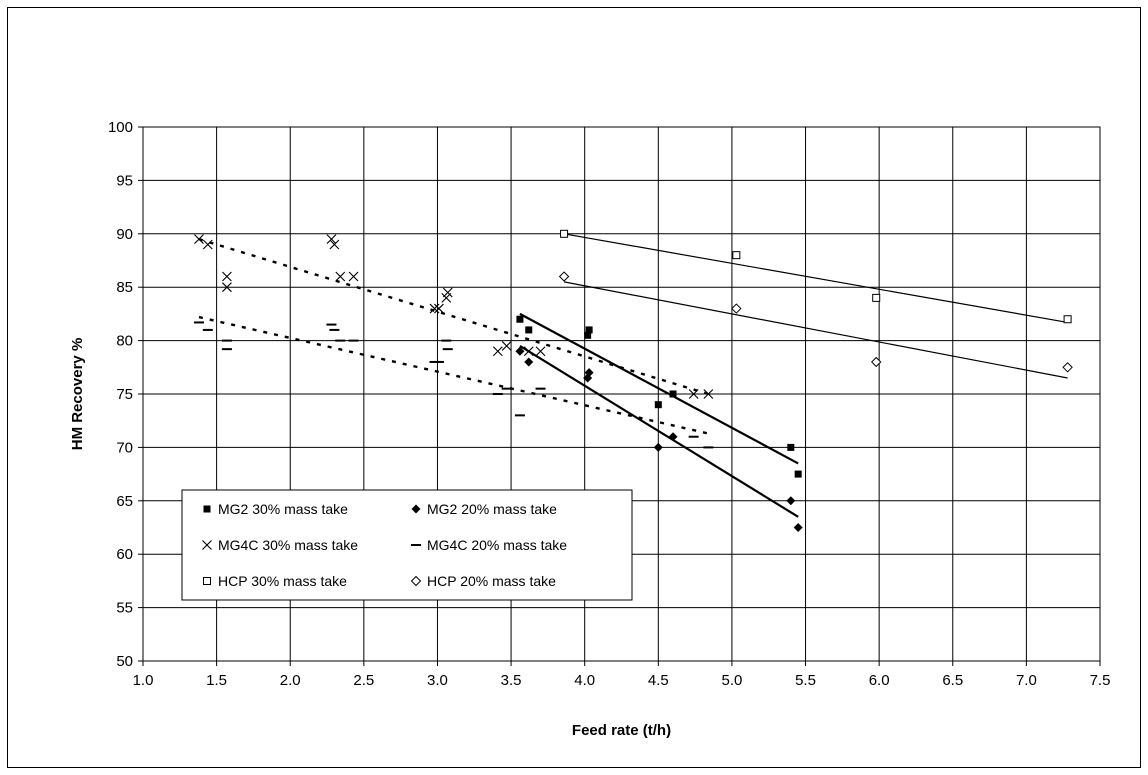 This screenshot has width=1148, height=775. I want to click on y-tick-label: 100, so click(120, 127).